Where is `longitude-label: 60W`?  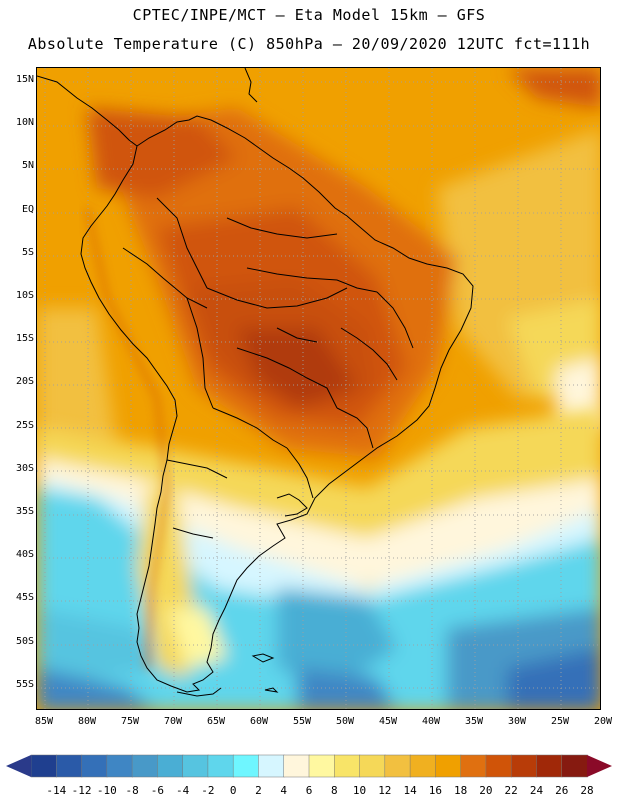 longitude-label: 60W is located at coordinates (259, 721).